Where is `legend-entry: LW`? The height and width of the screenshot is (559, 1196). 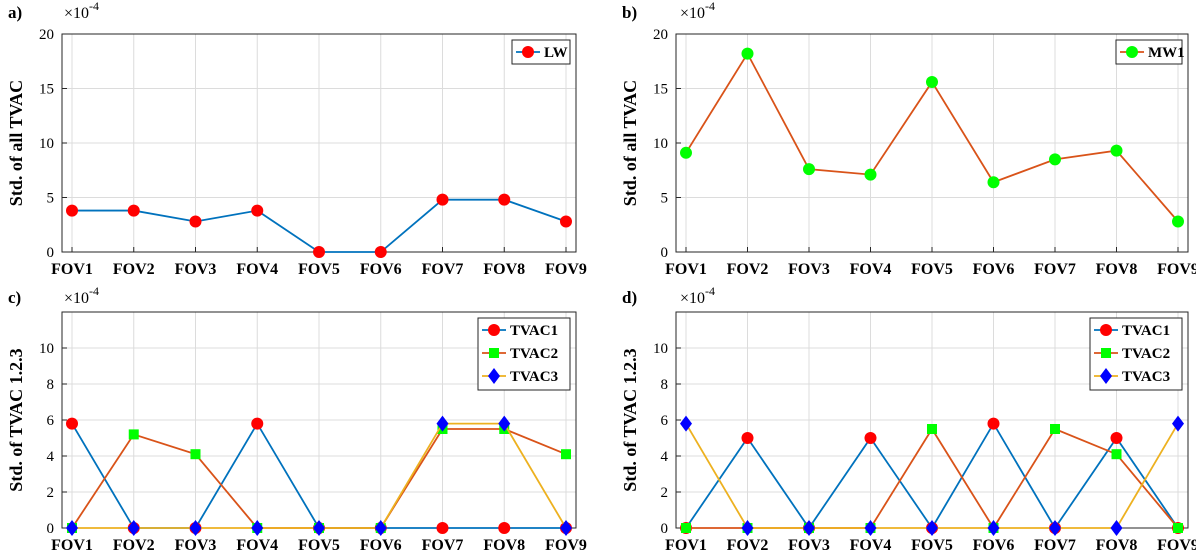 legend-entry: LW is located at coordinates (556, 53).